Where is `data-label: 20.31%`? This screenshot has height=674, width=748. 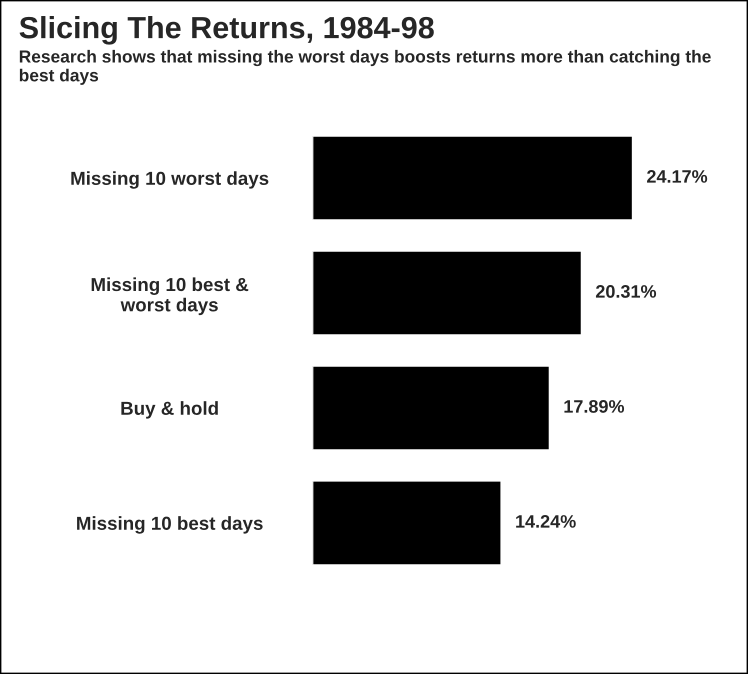
data-label: 20.31% is located at coordinates (626, 291).